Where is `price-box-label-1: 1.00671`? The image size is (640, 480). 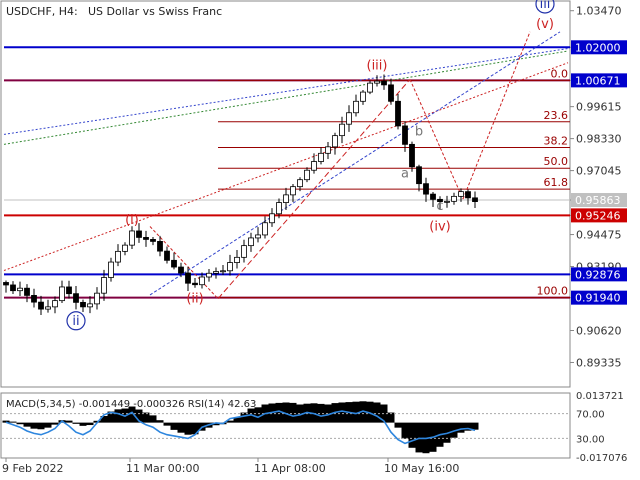
price-box-label-1: 1.00671 is located at coordinates (598, 80).